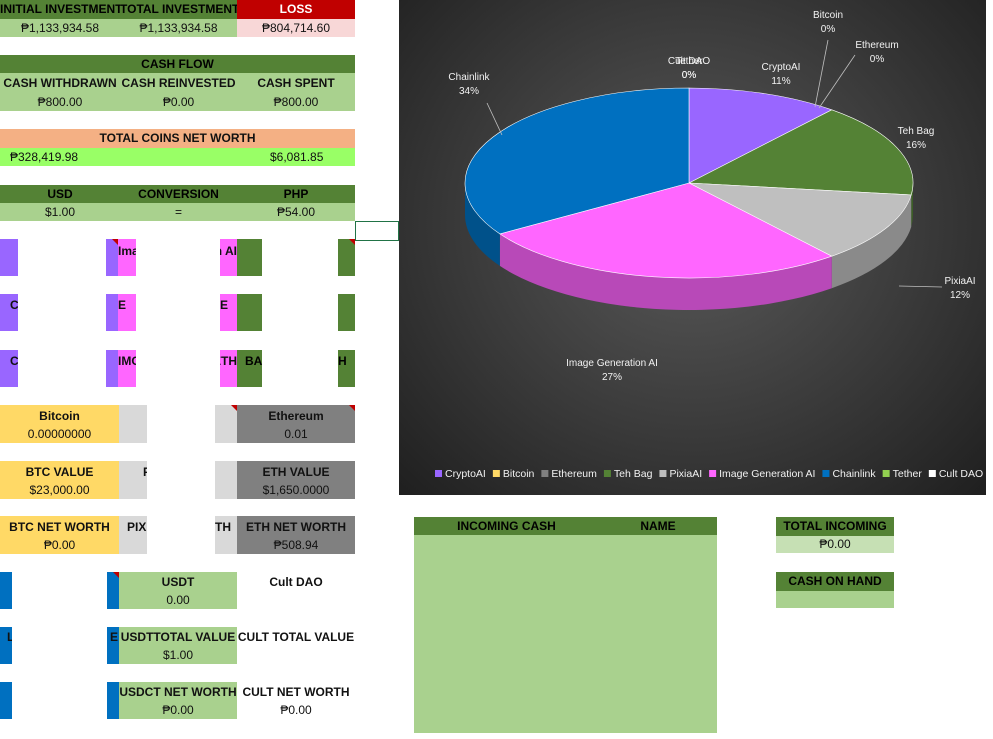 The width and height of the screenshot is (993, 739). What do you see at coordinates (780, 81) in the screenshot?
I see `pie-label-pct-cryptoai: 11%` at bounding box center [780, 81].